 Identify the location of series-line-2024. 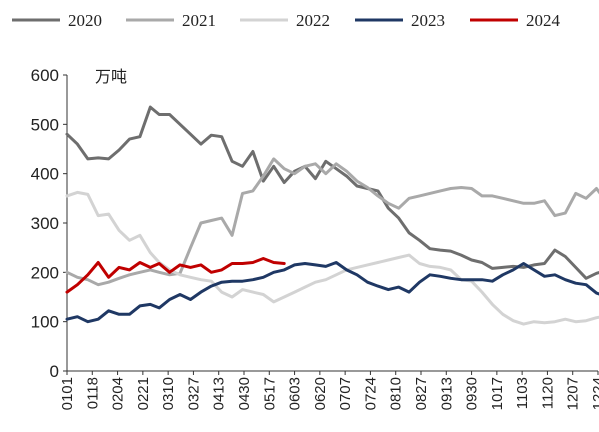
(175, 275).